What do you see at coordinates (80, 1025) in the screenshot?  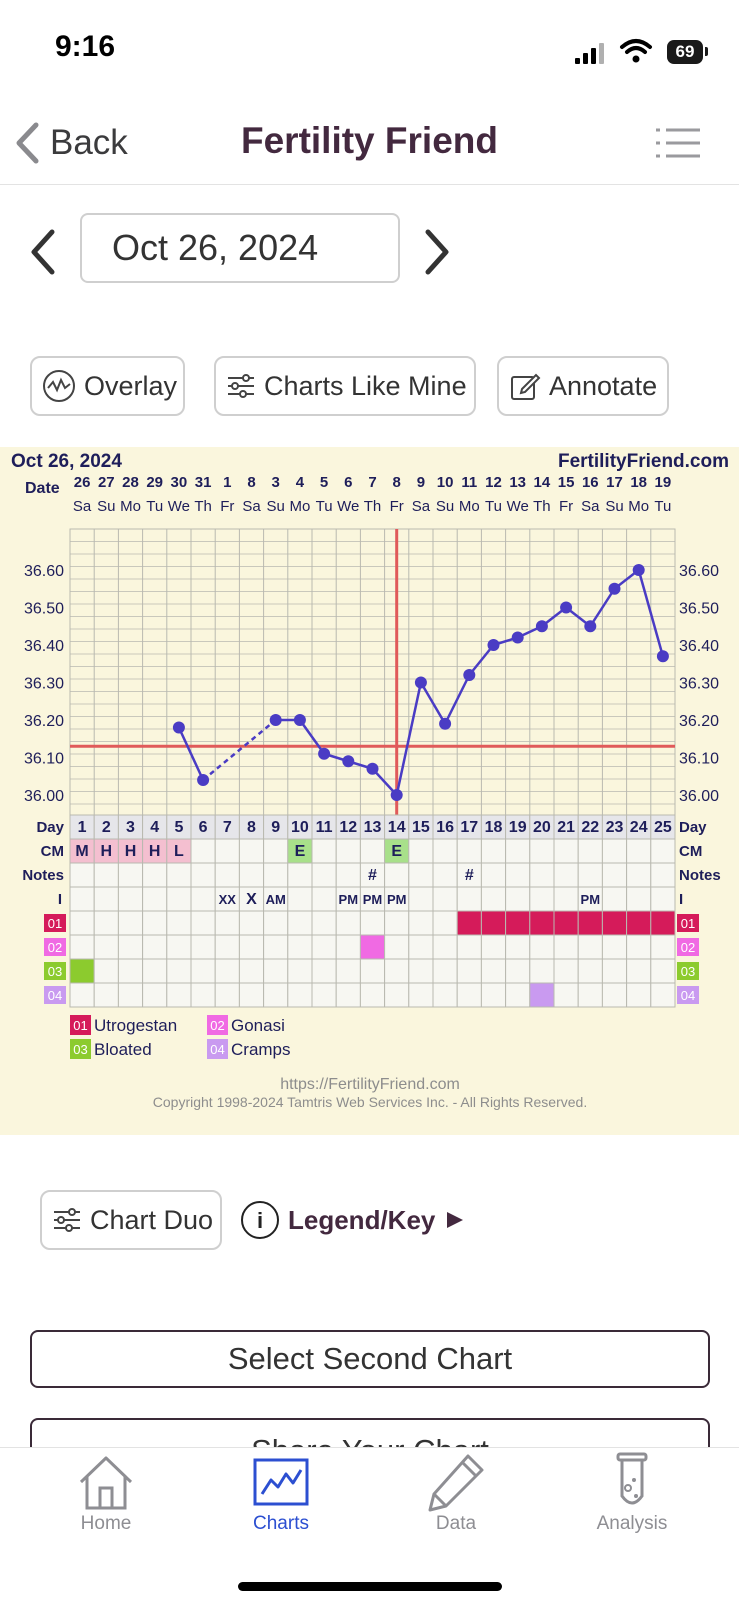 I see `legend-swatch` at bounding box center [80, 1025].